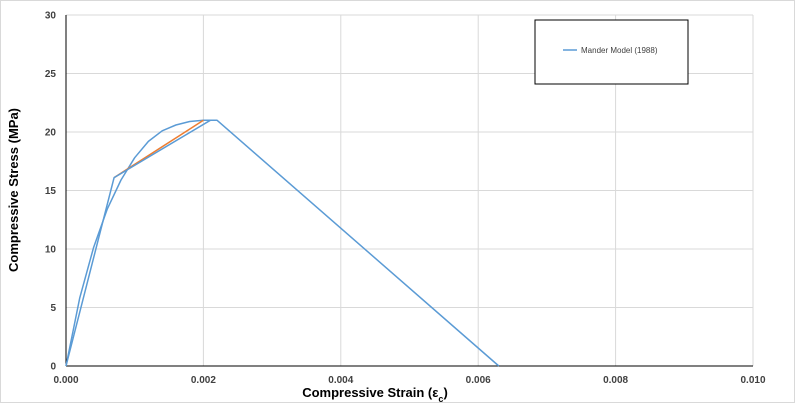 The height and width of the screenshot is (403, 795). I want to click on y-tick-label: 20, so click(51, 133).